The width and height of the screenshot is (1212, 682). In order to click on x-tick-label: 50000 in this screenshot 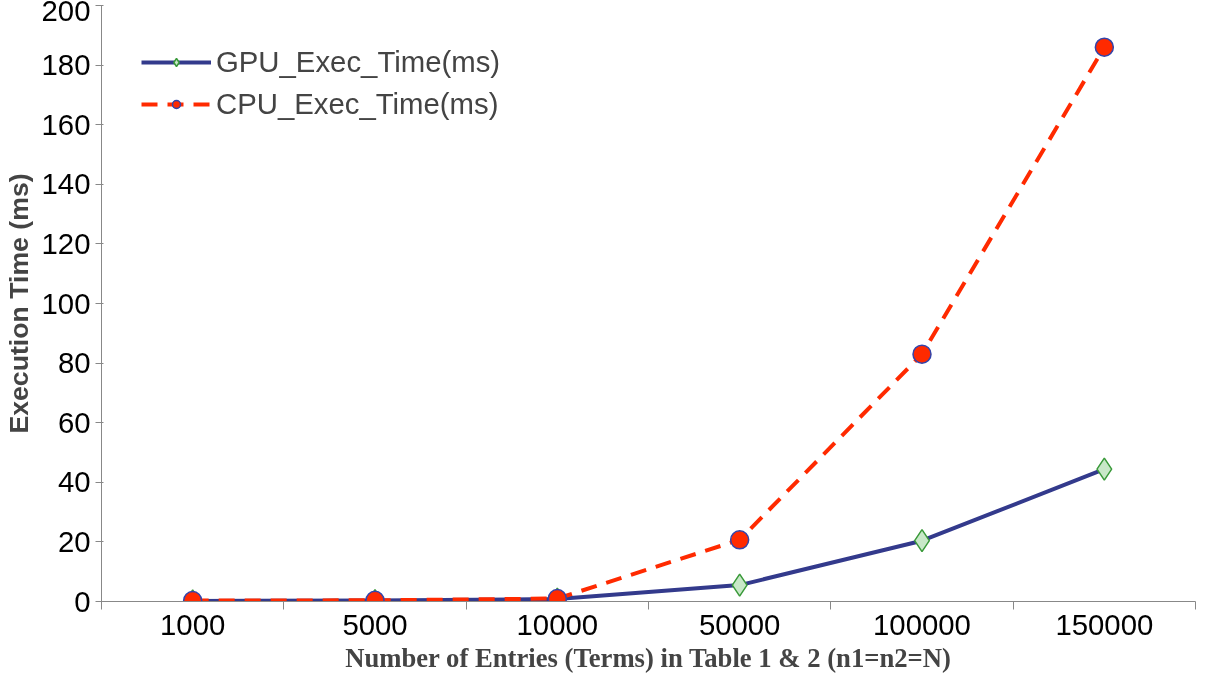, I will do `click(739, 624)`.